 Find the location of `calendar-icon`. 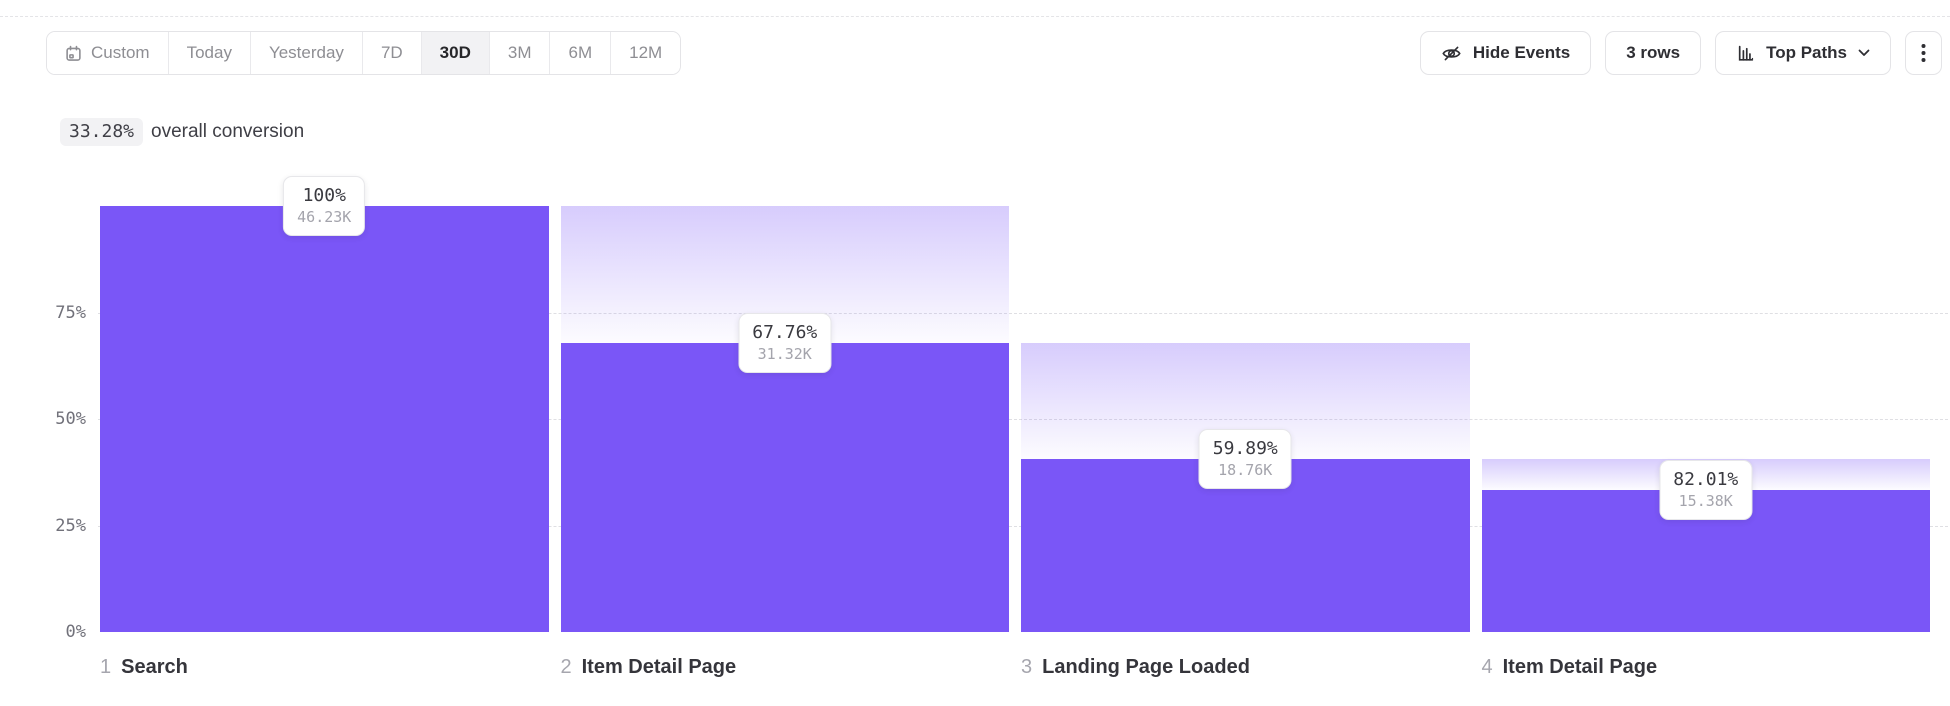

calendar-icon is located at coordinates (73, 53).